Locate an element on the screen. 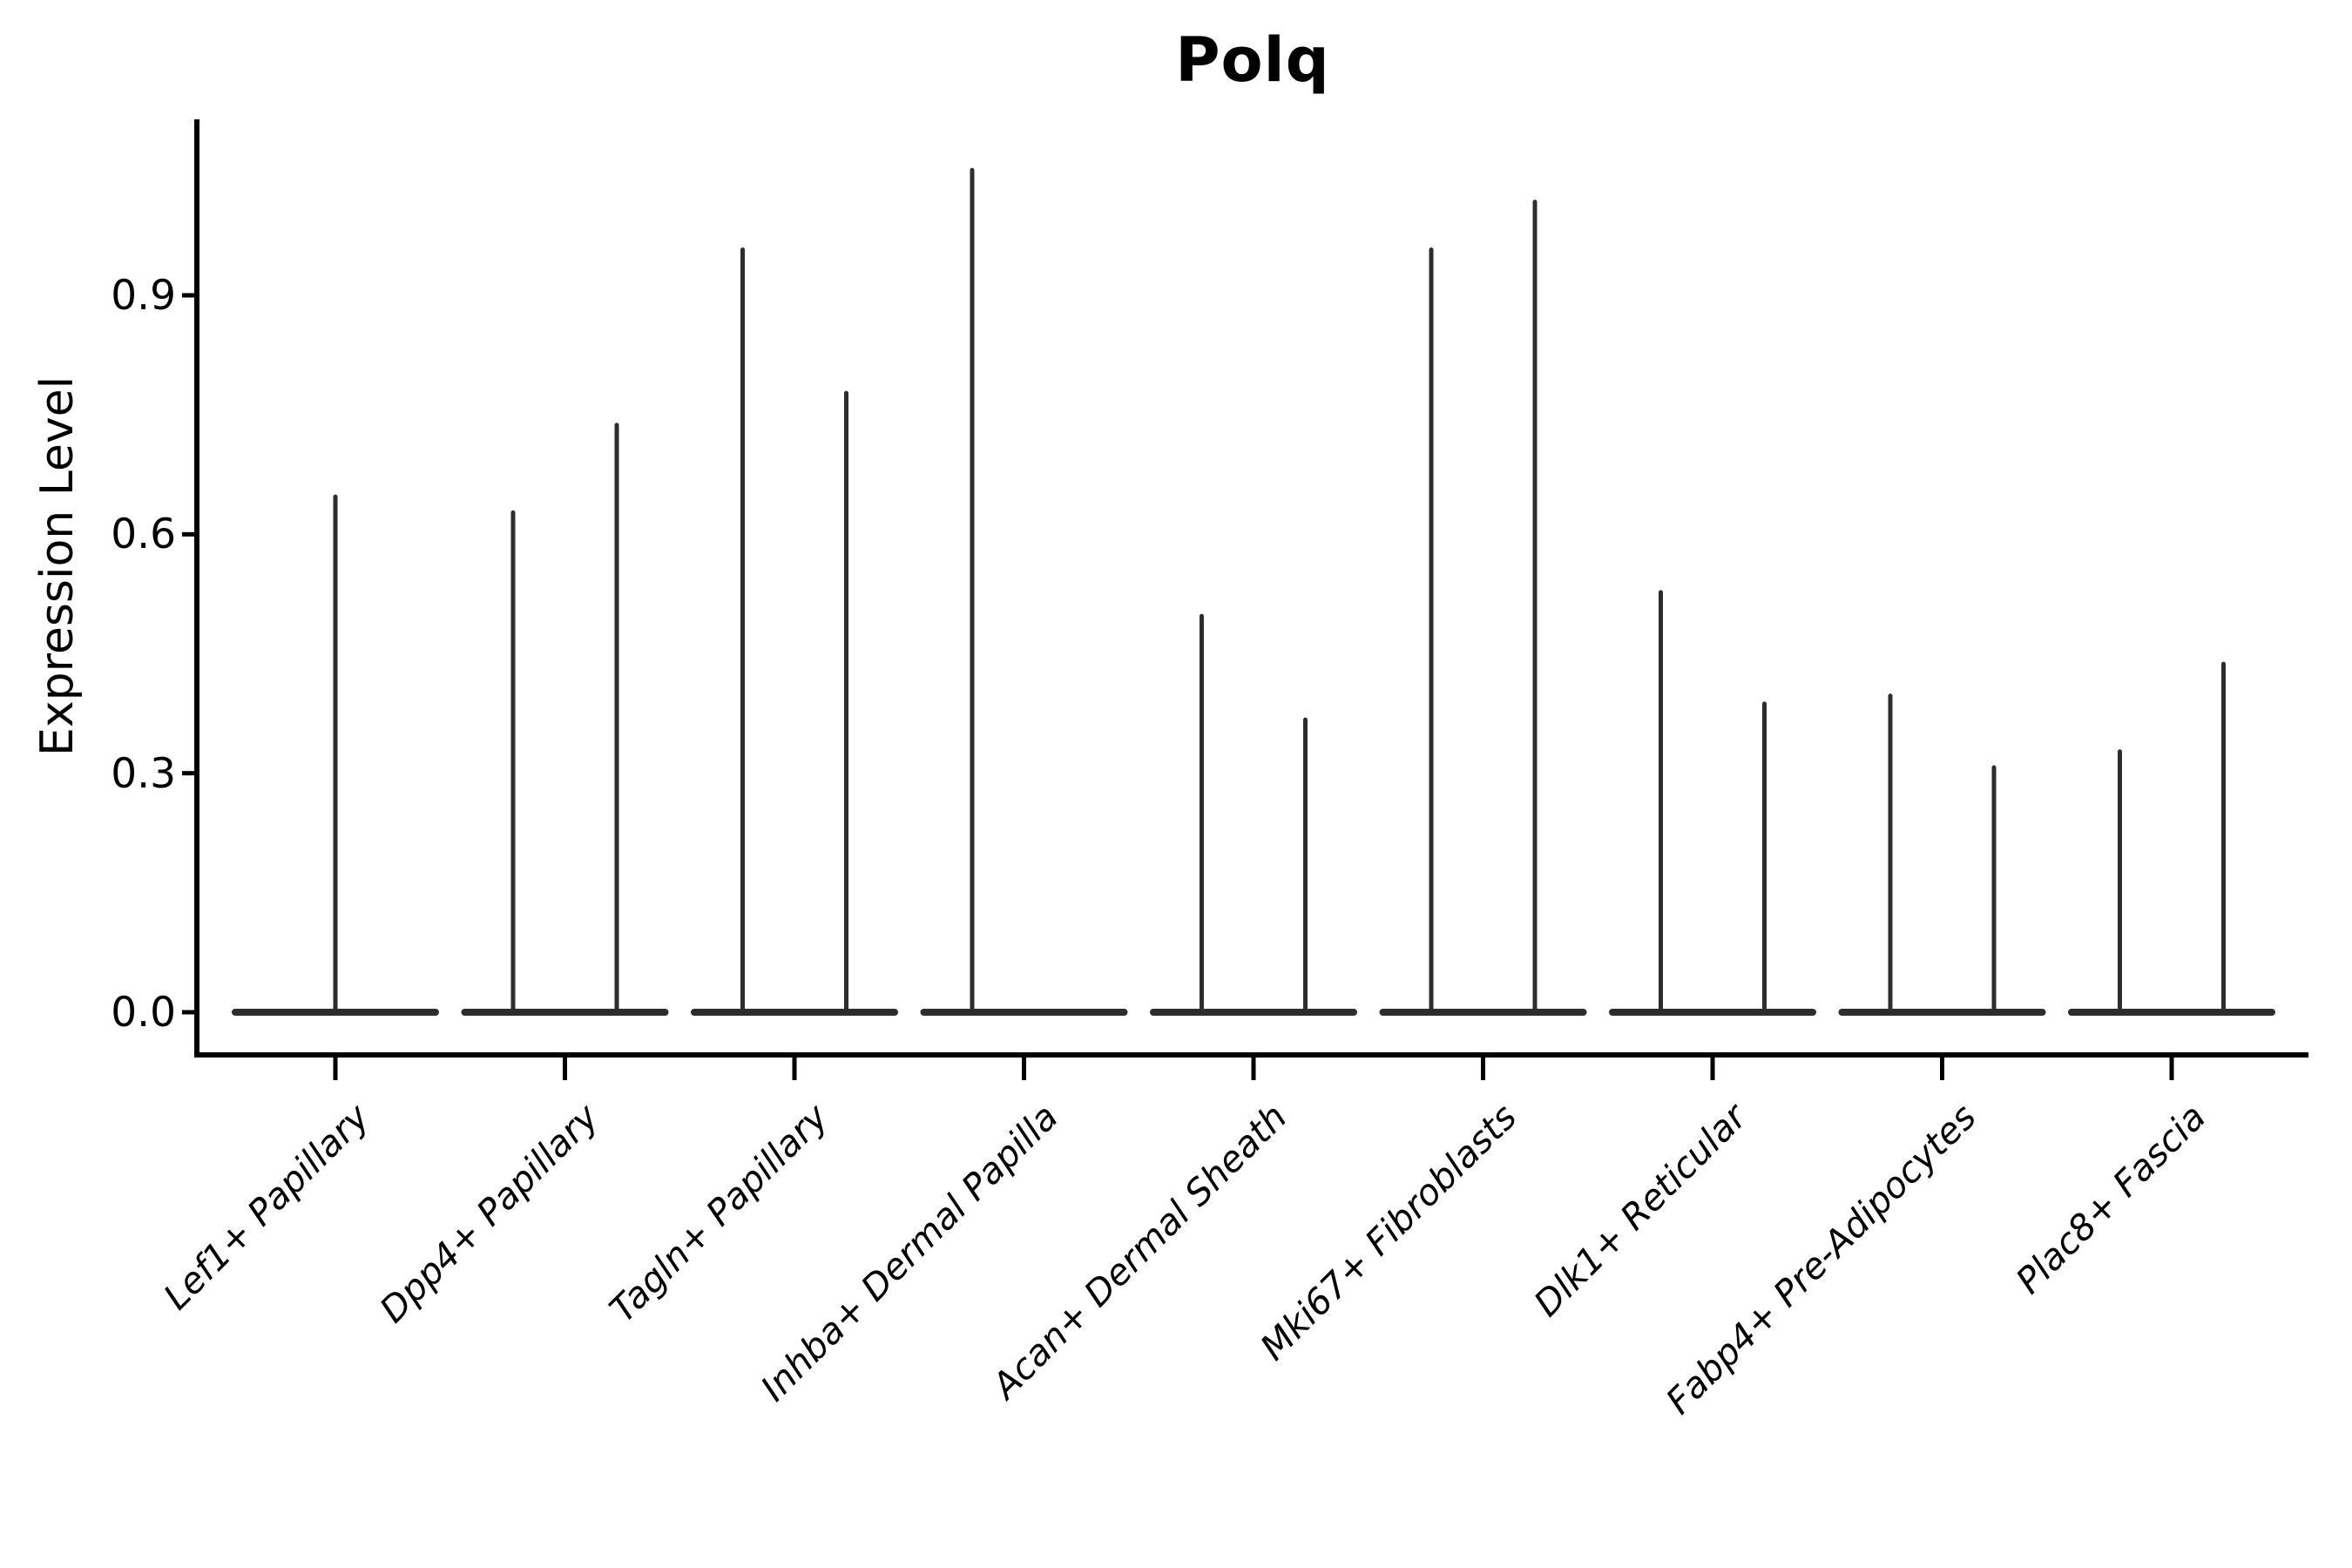 This screenshot has height=1568, width=2352. y-axis-label: Expression Level is located at coordinates (58, 566).